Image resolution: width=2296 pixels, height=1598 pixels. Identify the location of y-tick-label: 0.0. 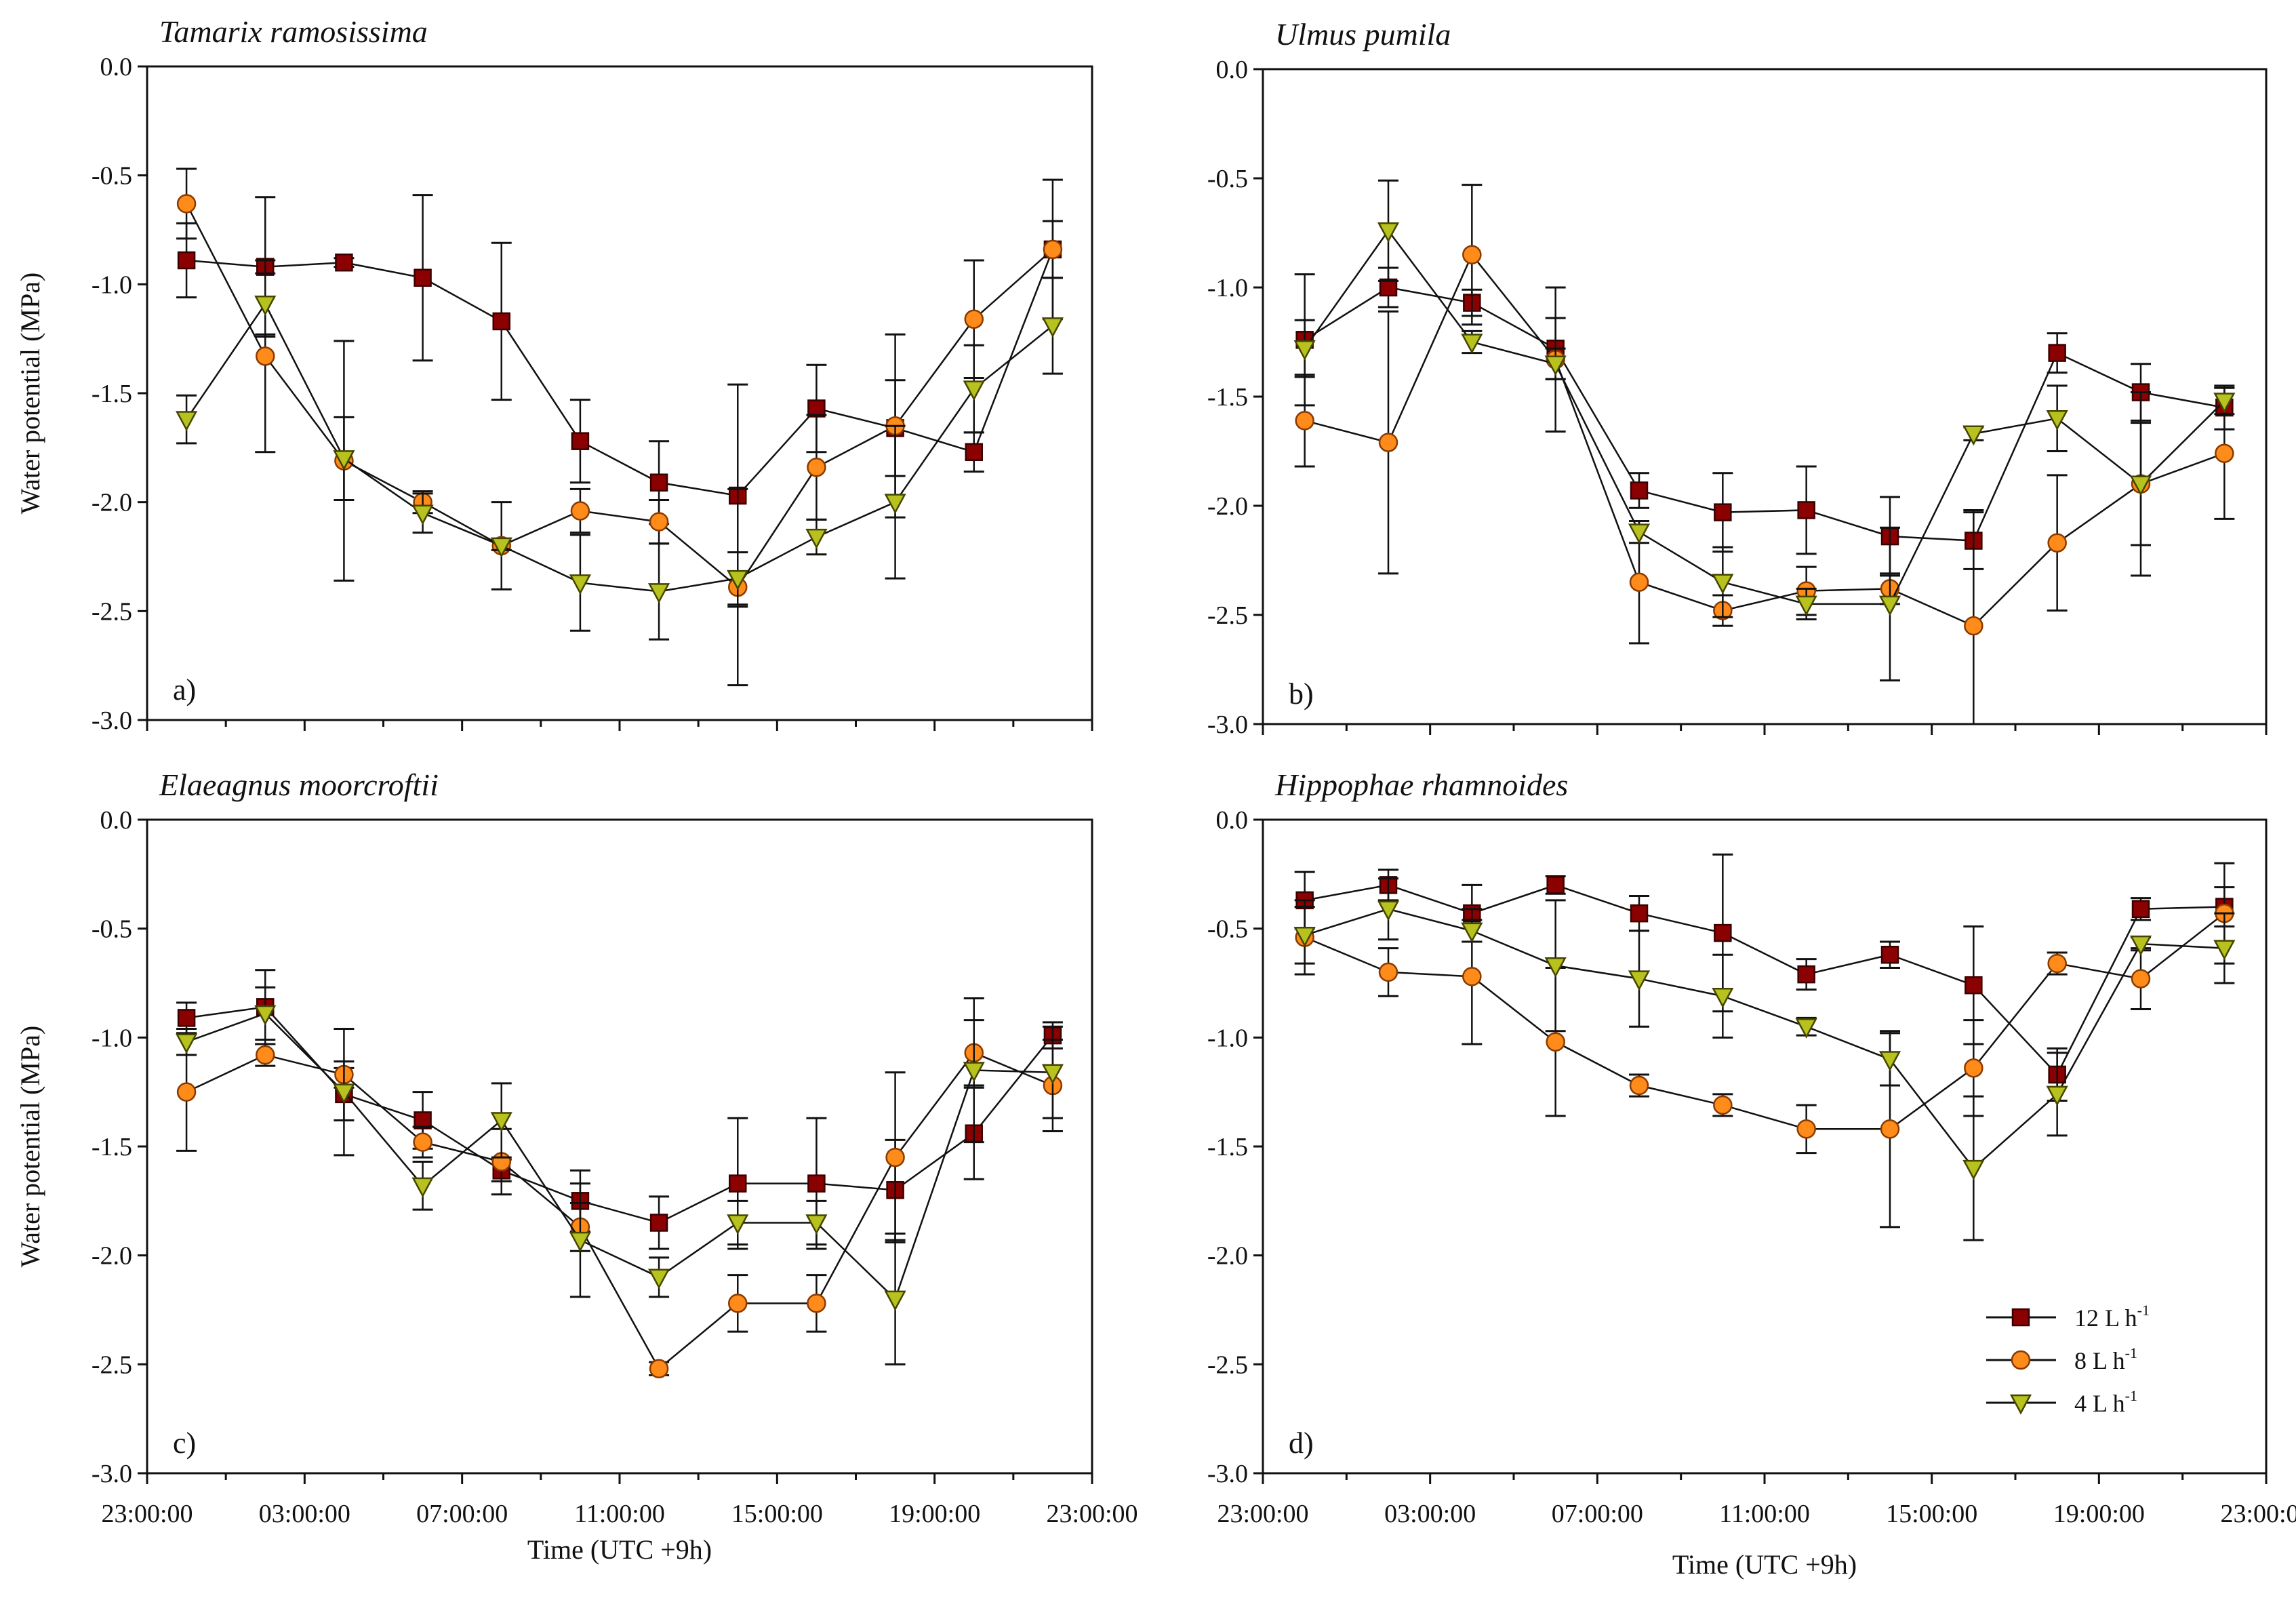
(1232, 820).